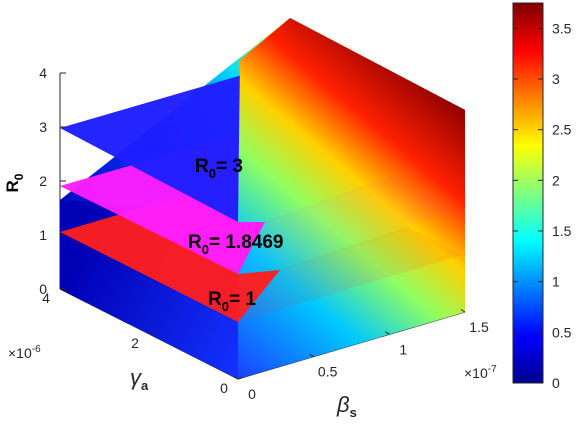 The image size is (576, 424). I want to click on z-tick-label: 2, so click(43, 181).